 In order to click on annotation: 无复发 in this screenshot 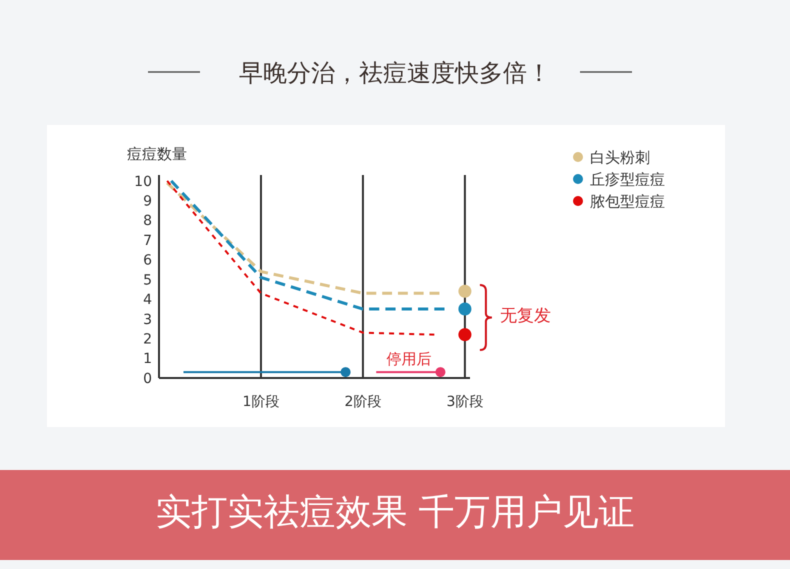, I will do `click(525, 316)`.